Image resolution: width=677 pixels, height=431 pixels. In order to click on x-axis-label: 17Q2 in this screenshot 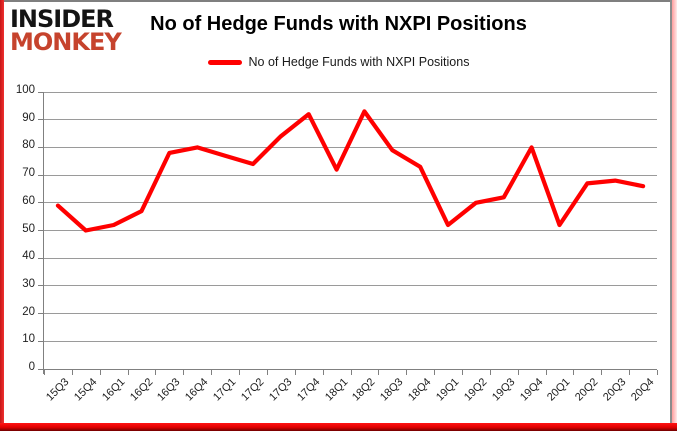, I will do `click(252, 390)`.